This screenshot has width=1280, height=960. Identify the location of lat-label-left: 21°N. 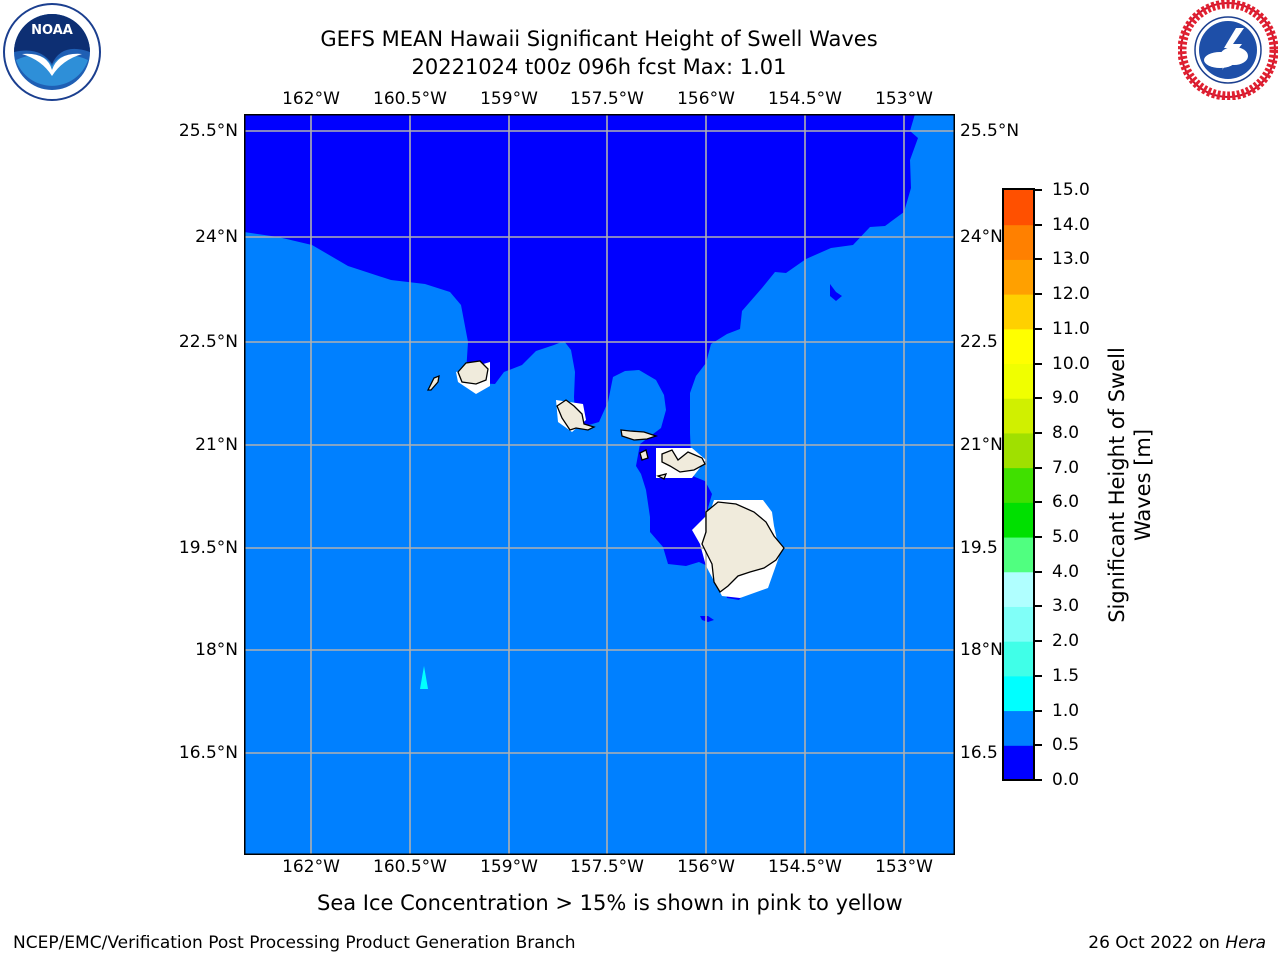
(216, 445).